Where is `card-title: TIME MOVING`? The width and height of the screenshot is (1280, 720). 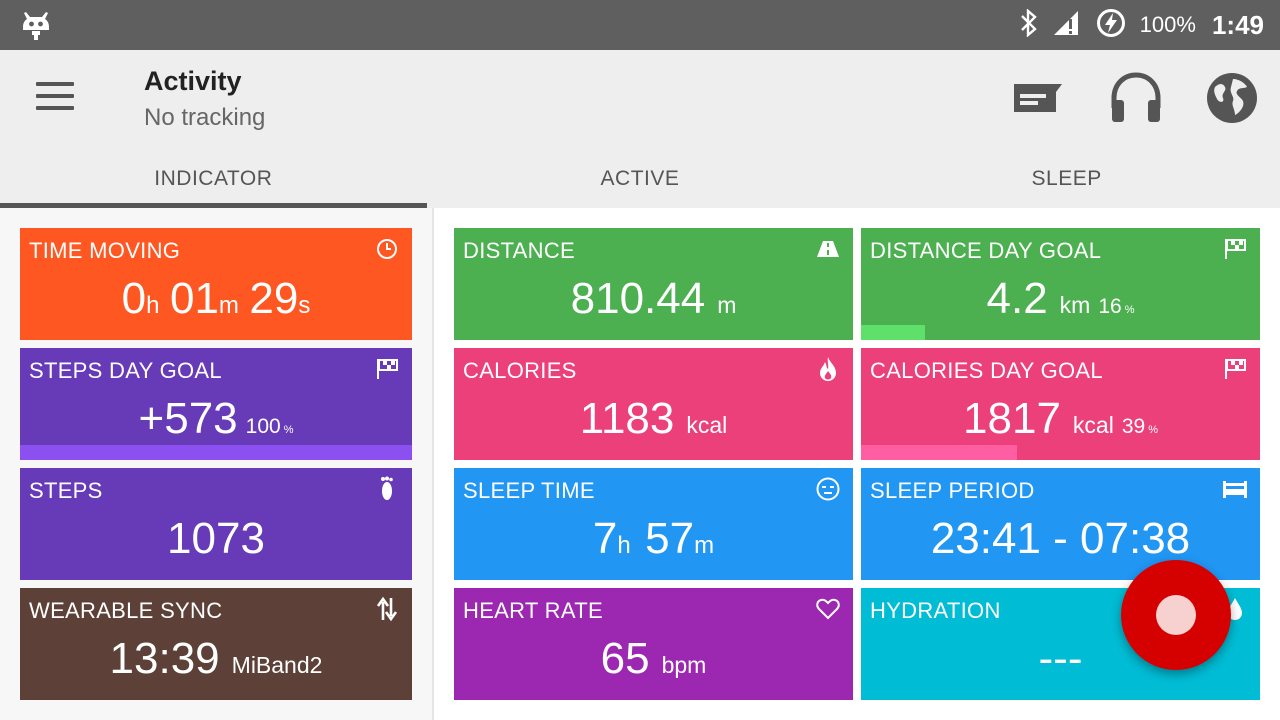
card-title: TIME MOVING is located at coordinates (105, 250).